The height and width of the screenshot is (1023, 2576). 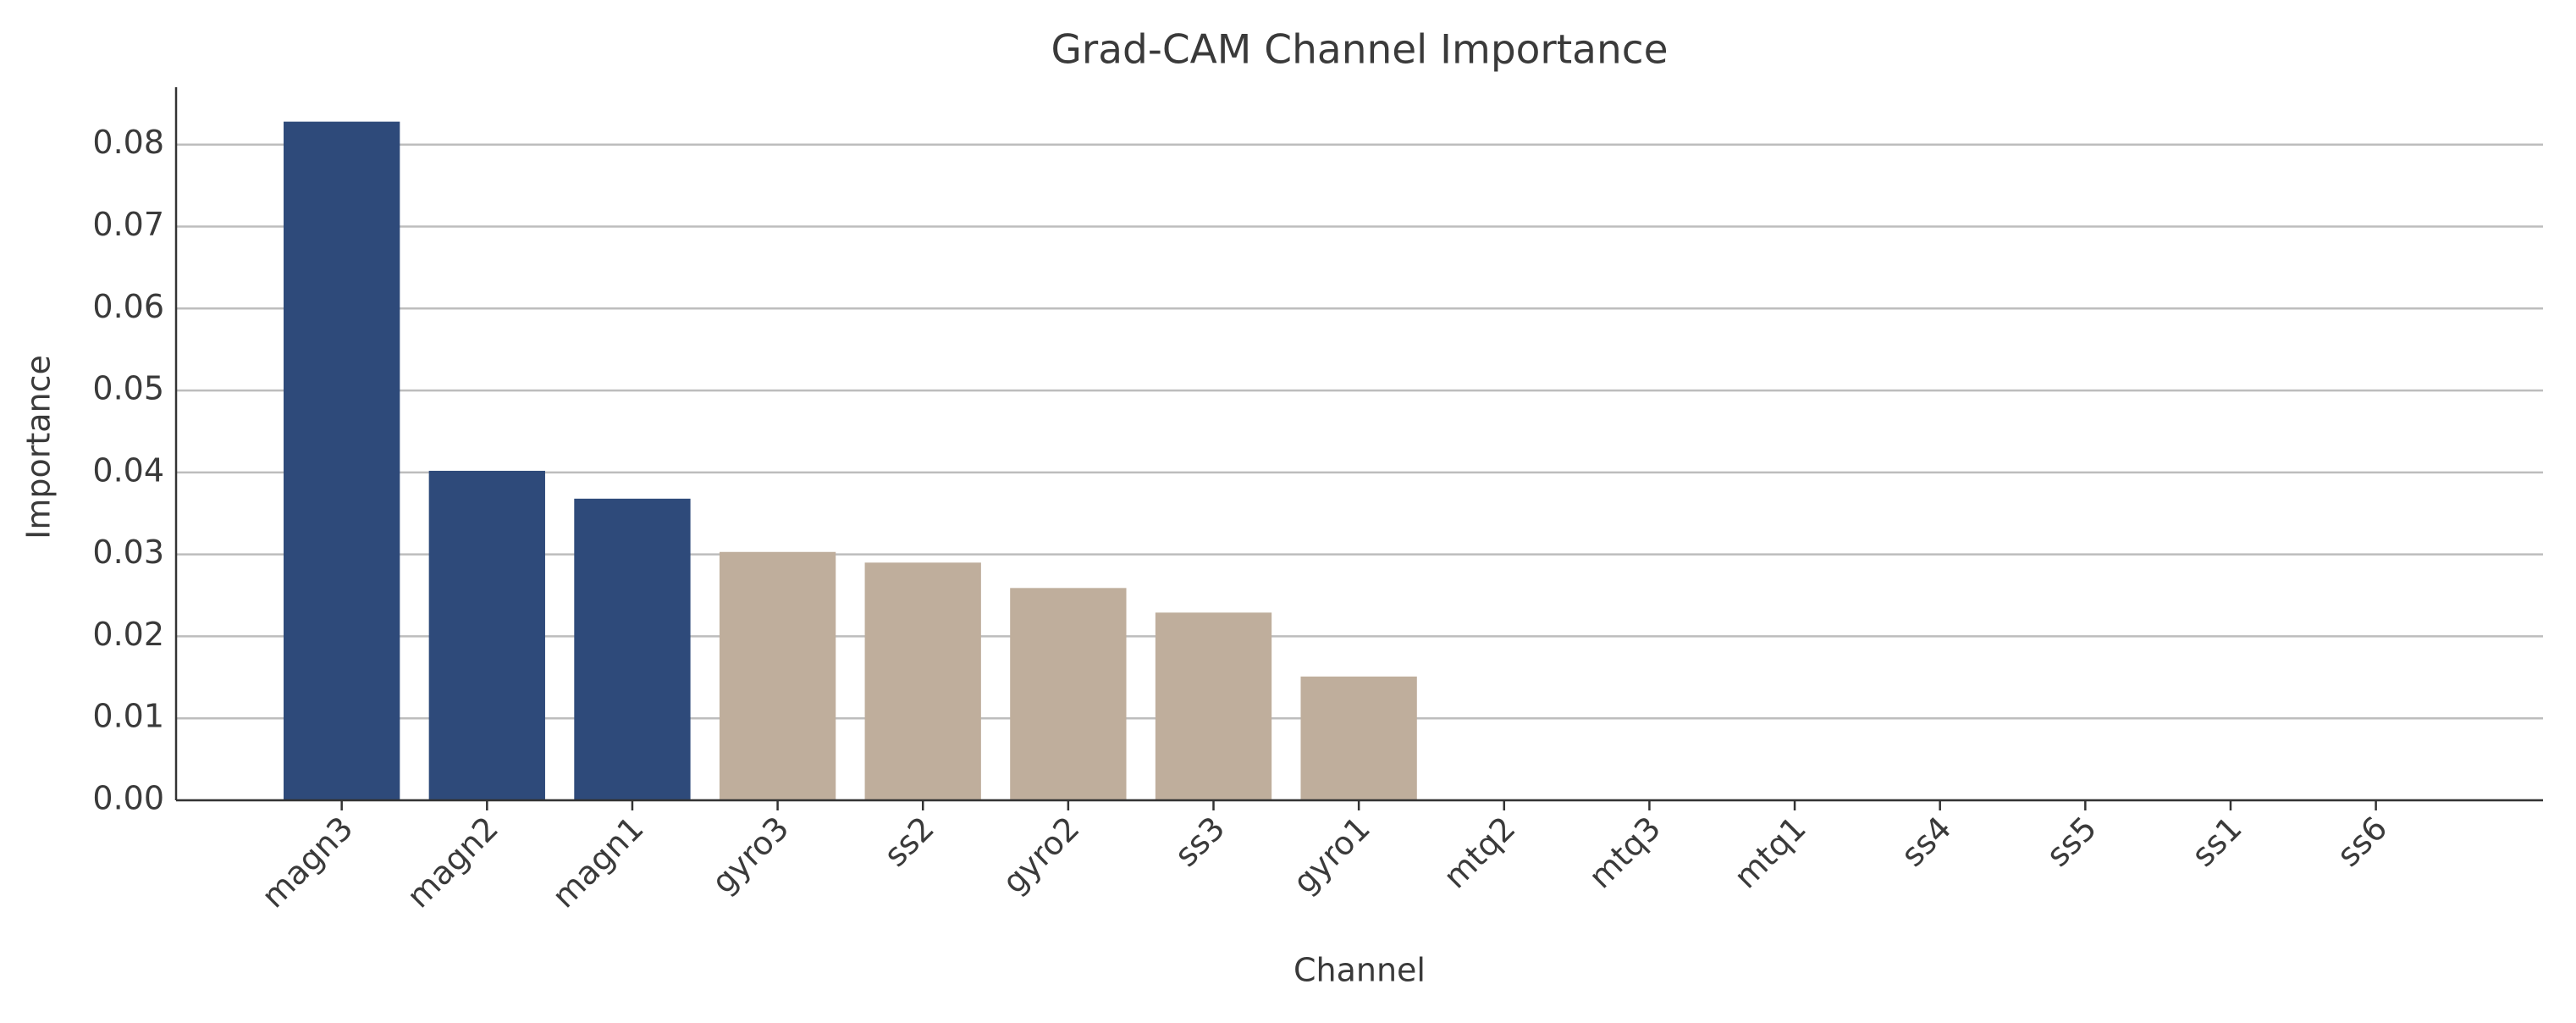 What do you see at coordinates (128, 717) in the screenshot?
I see `y-tick-label: 0.01` at bounding box center [128, 717].